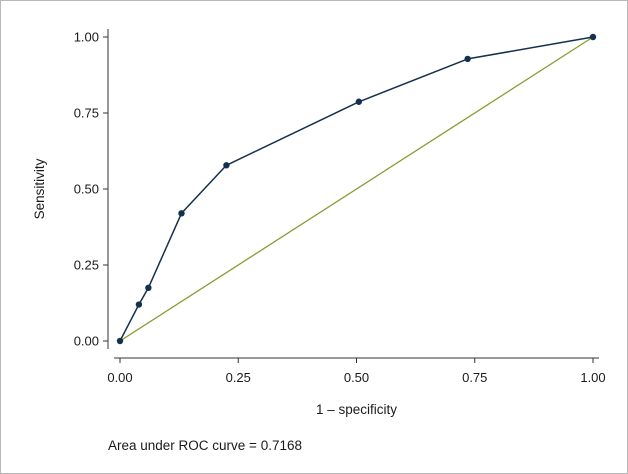 Image resolution: width=628 pixels, height=474 pixels. I want to click on x-tick-label: 0.00, so click(119, 377).